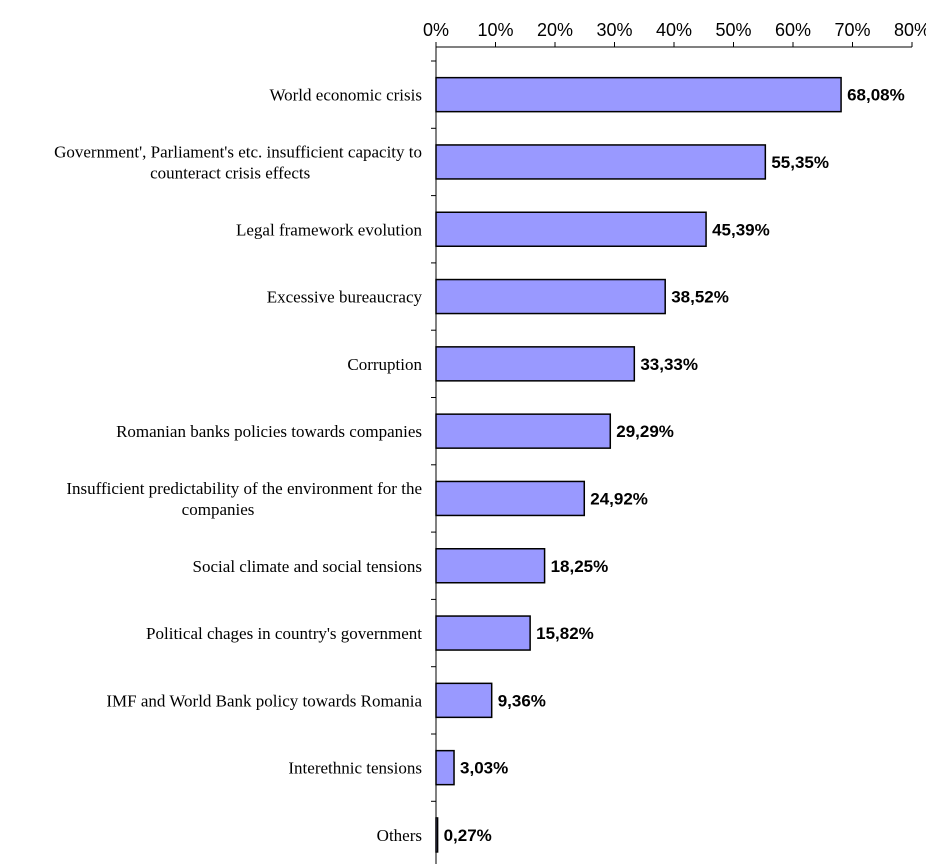  Describe the element at coordinates (852, 30) in the screenshot. I see `x-tick-label: 70%` at that location.